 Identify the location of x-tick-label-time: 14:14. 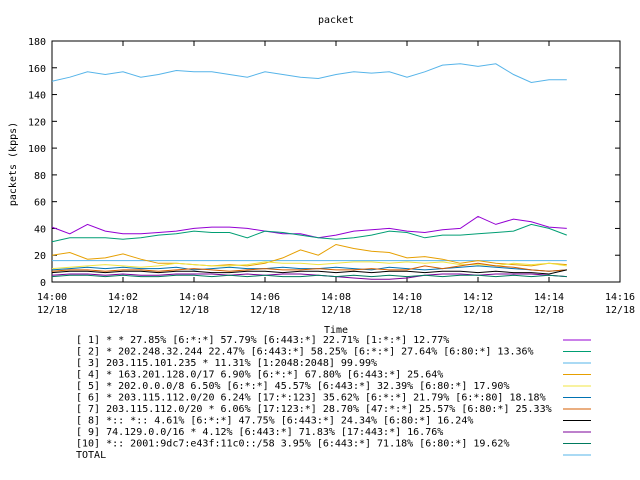
(549, 297).